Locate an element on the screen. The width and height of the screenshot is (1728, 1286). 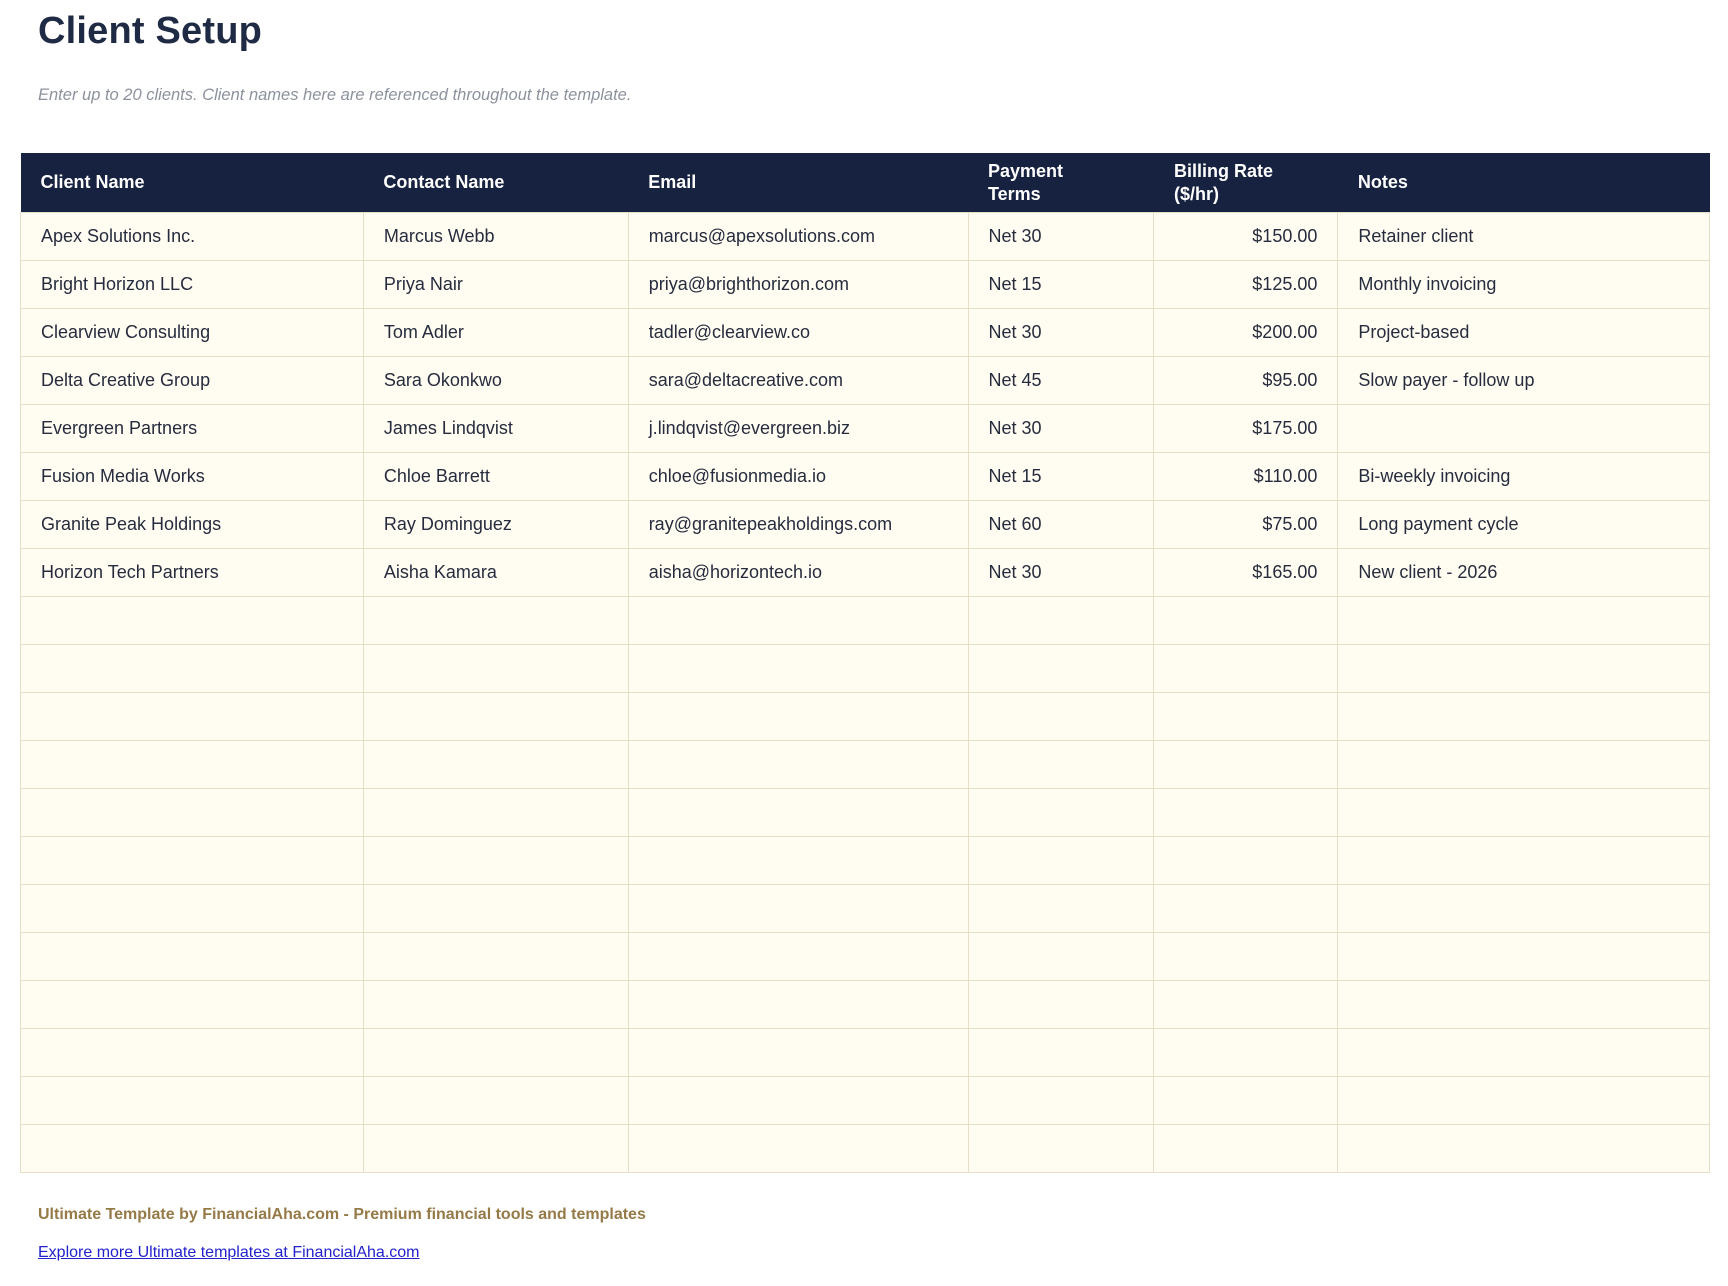
column-header-contact-name: Contact Name is located at coordinates (496, 183).